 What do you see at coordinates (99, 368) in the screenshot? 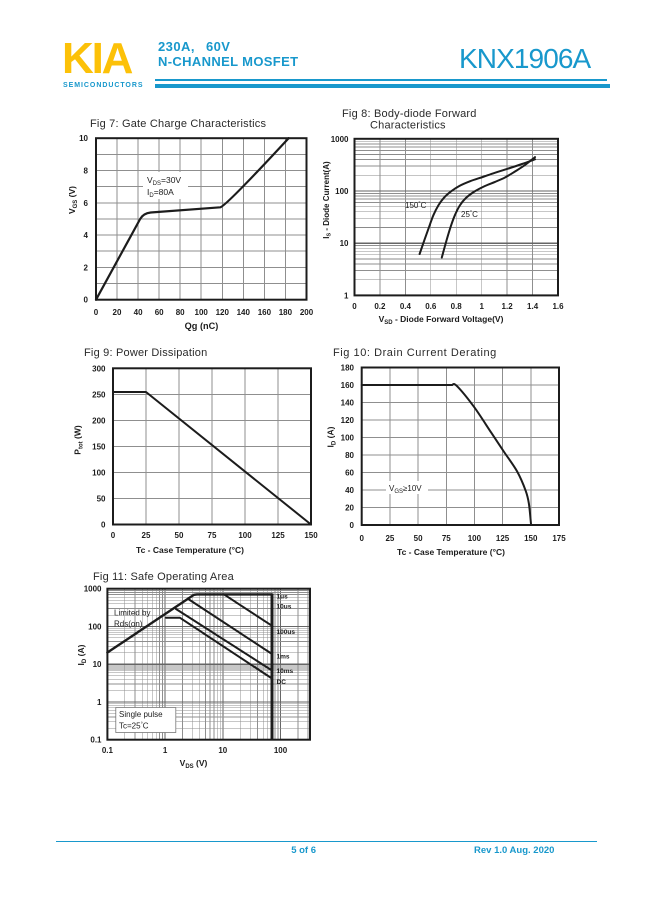
I see `svg-text: 300` at bounding box center [99, 368].